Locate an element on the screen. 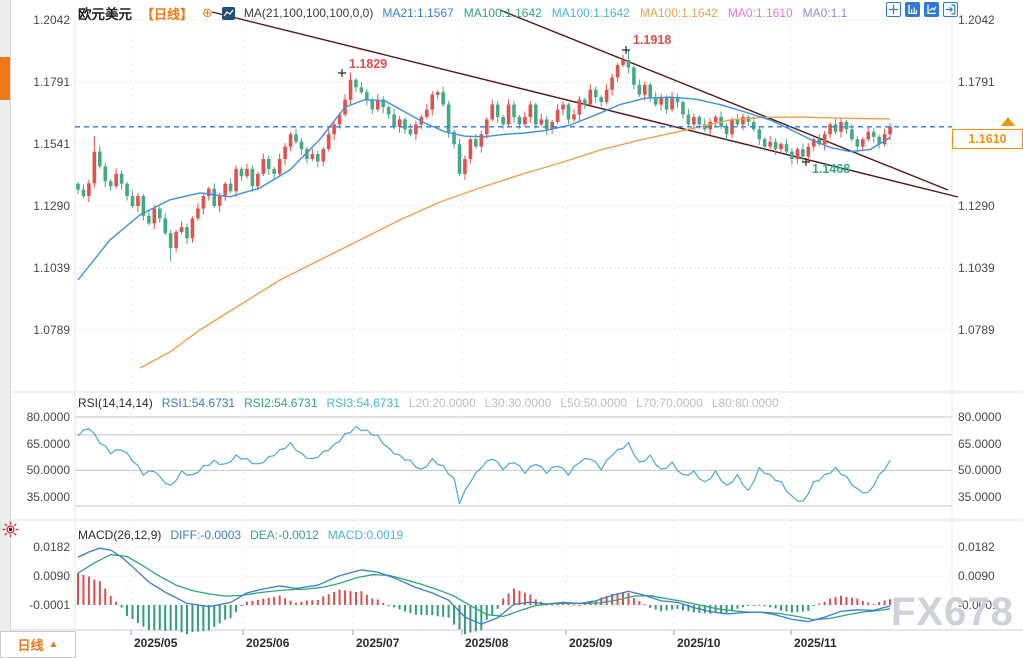  rsi-title: RSI(14,14,14) is located at coordinates (115, 403).